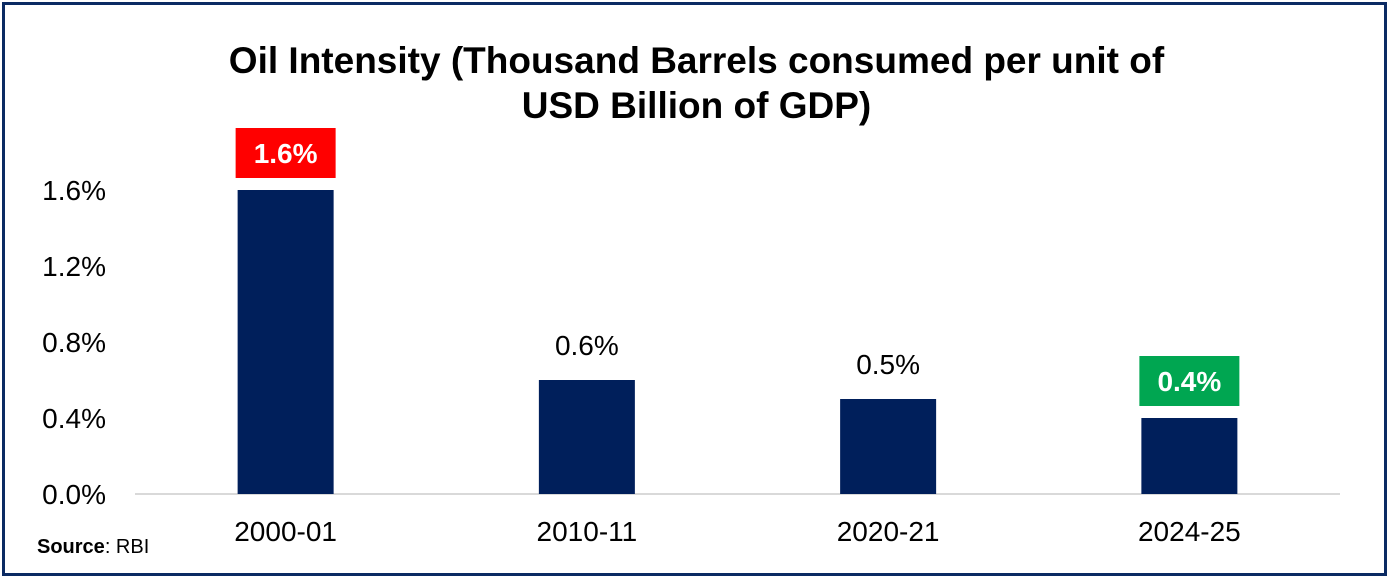  I want to click on y-tick-label: 0.8%, so click(74, 342).